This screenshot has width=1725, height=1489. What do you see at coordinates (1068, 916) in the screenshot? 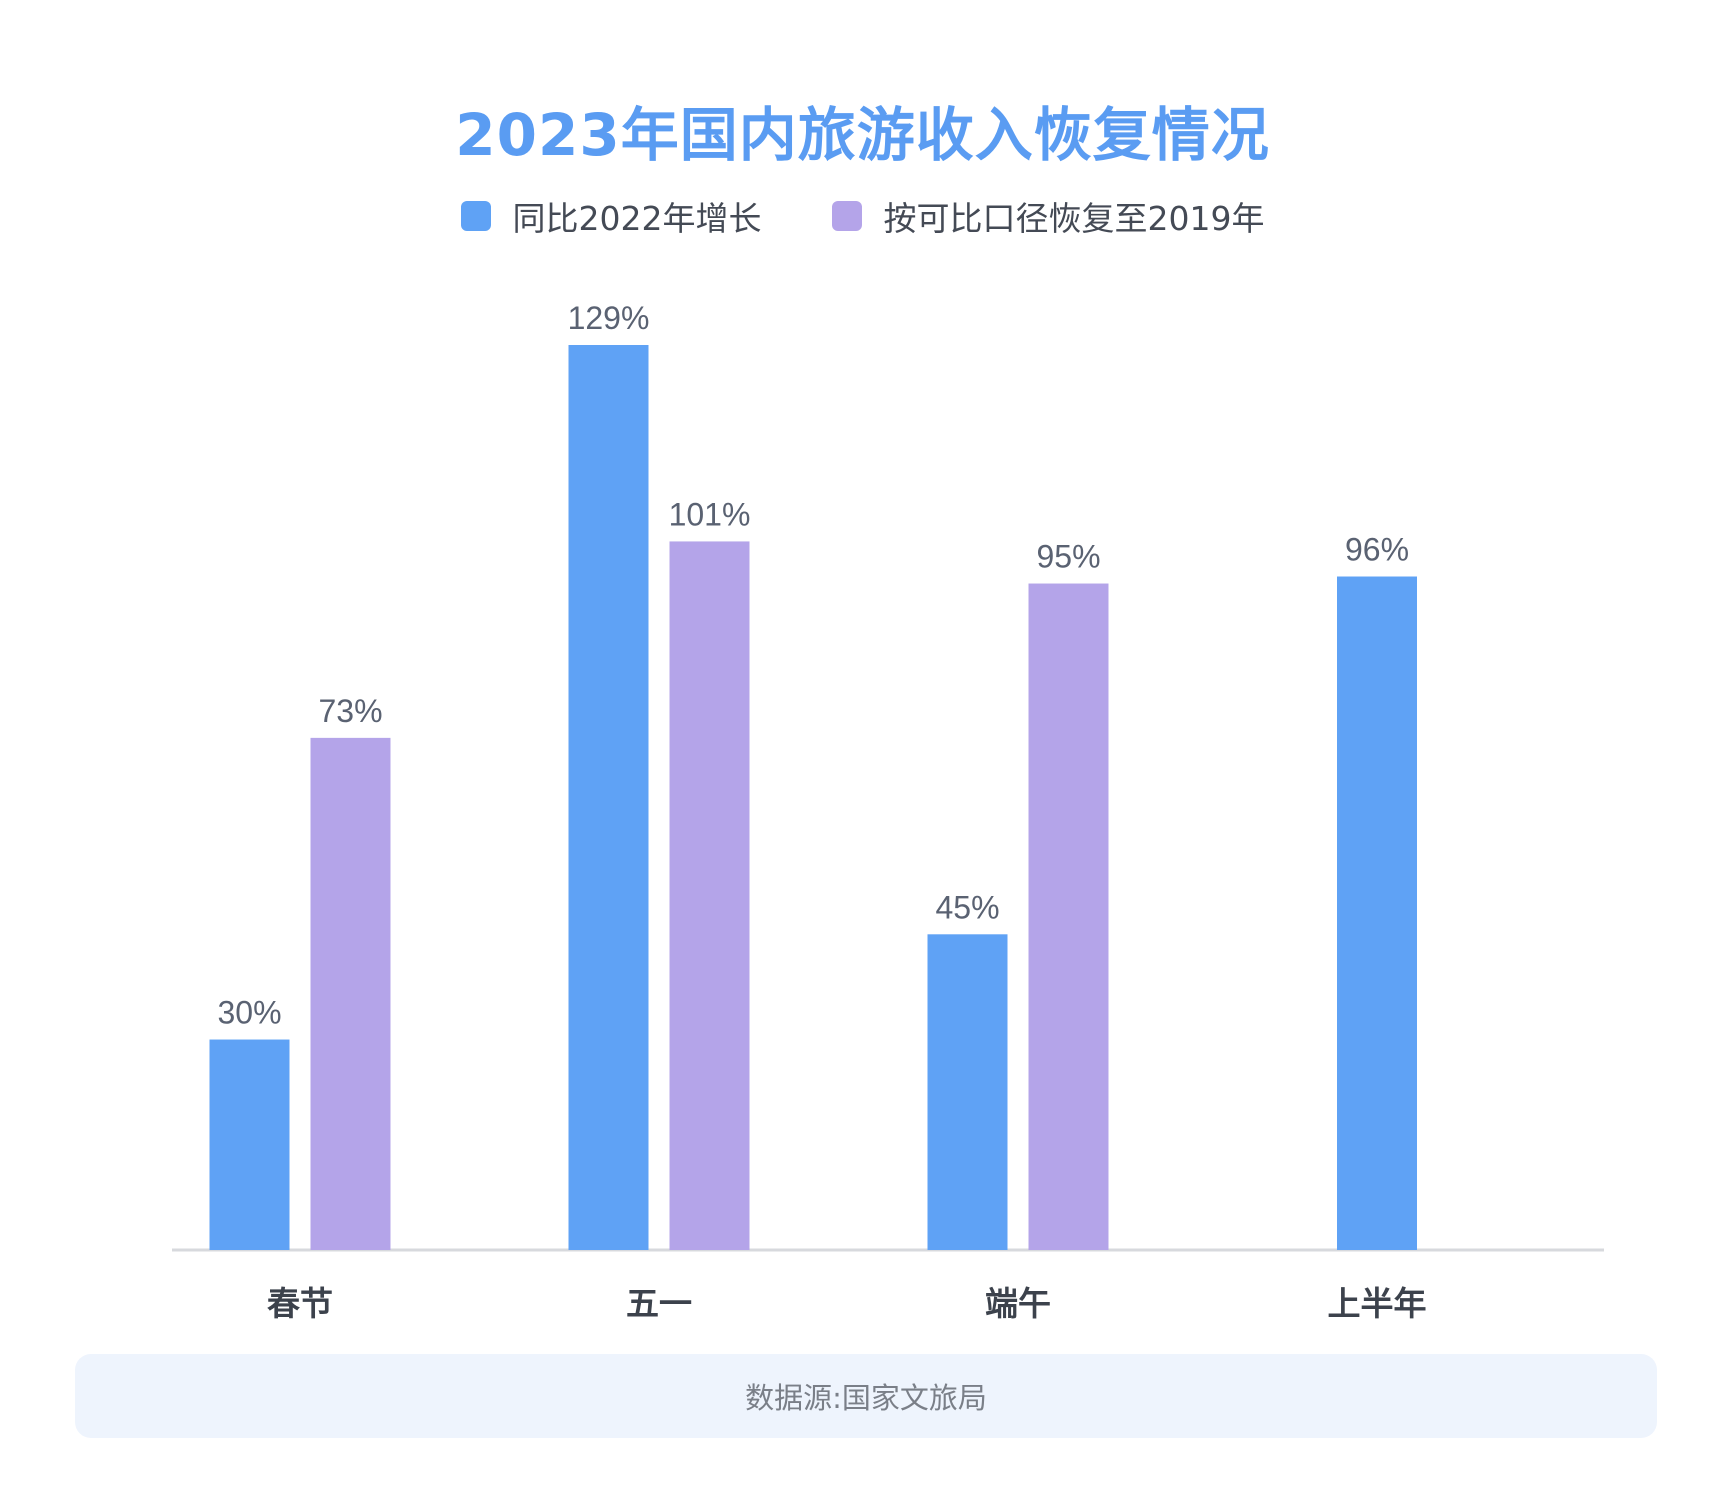
I see `bar-2-端午` at bounding box center [1068, 916].